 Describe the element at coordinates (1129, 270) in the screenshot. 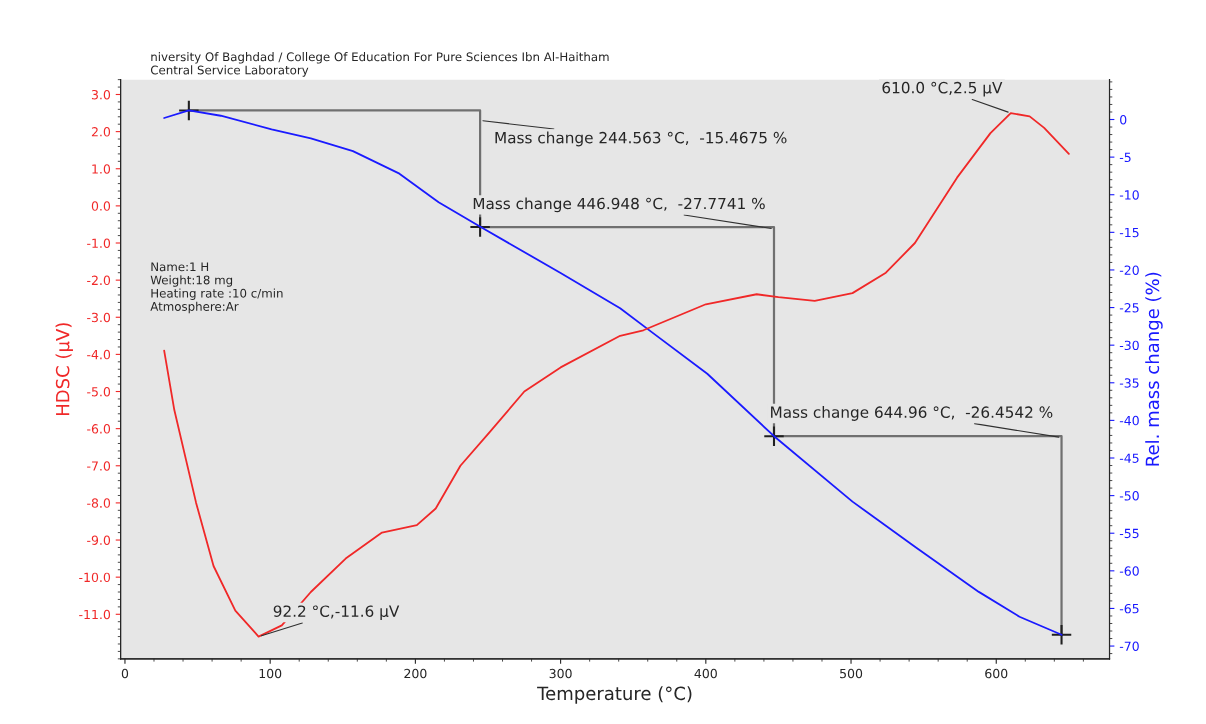

I see `y2-tick-label: -20` at that location.